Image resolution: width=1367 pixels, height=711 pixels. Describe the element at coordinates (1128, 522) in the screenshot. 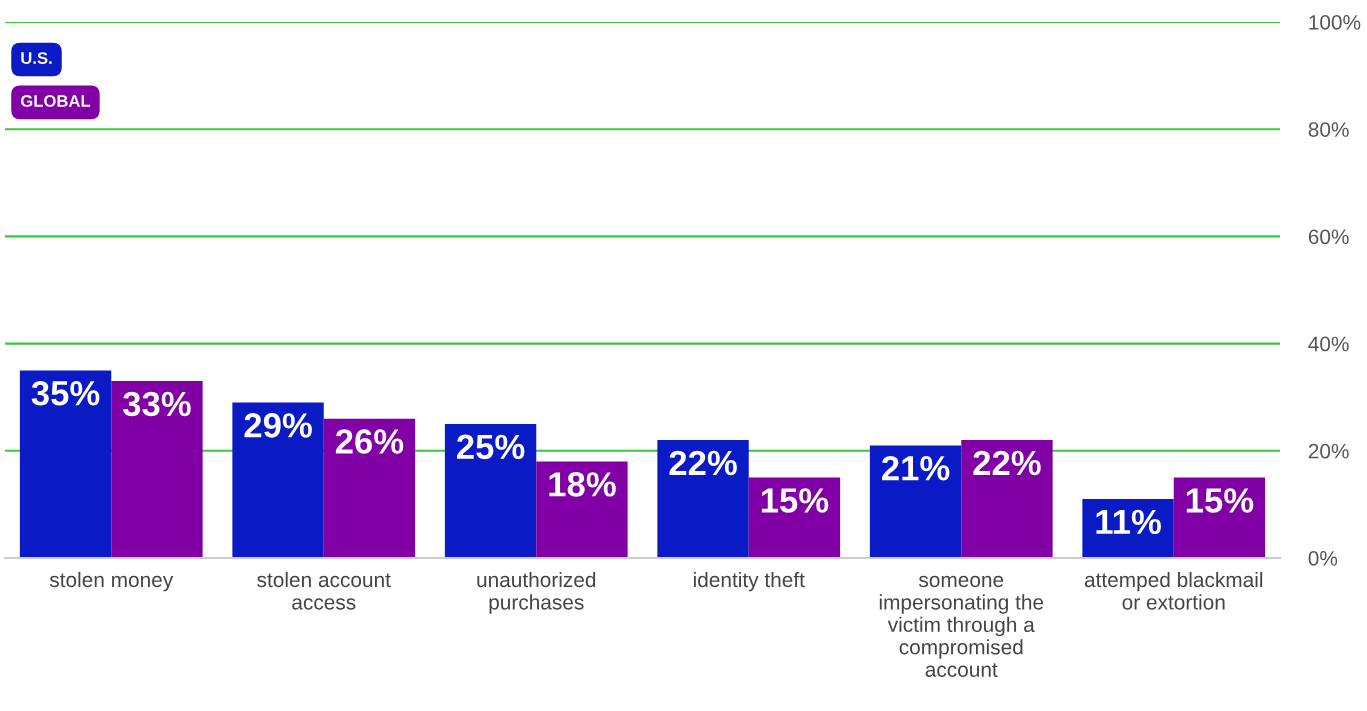

I see `data-label: 11%` at that location.